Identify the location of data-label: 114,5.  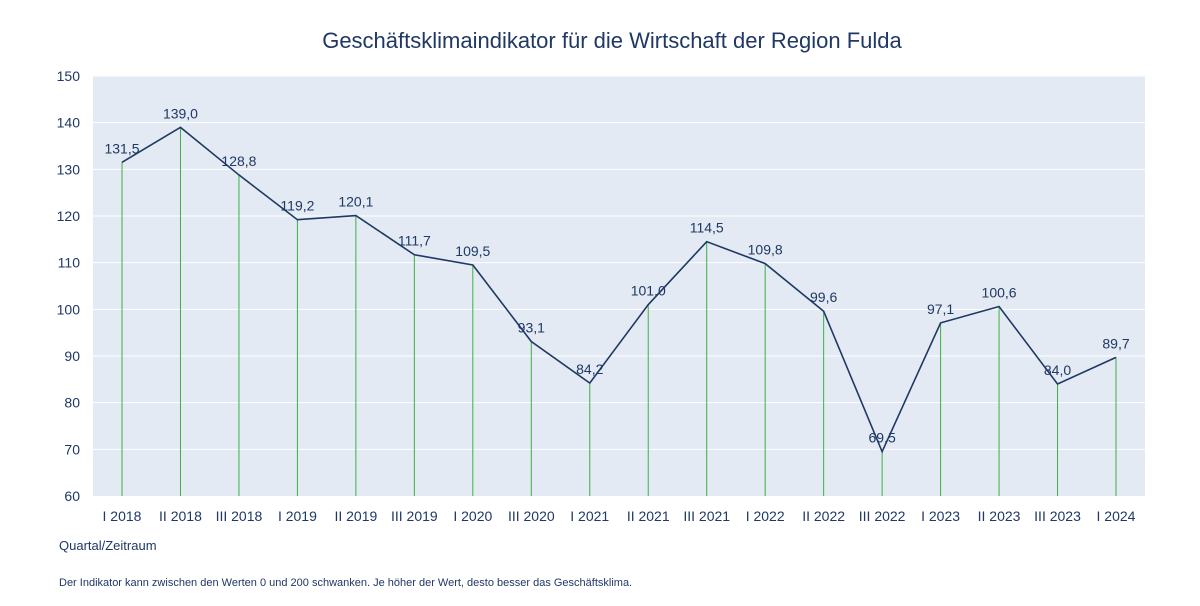
(707, 228).